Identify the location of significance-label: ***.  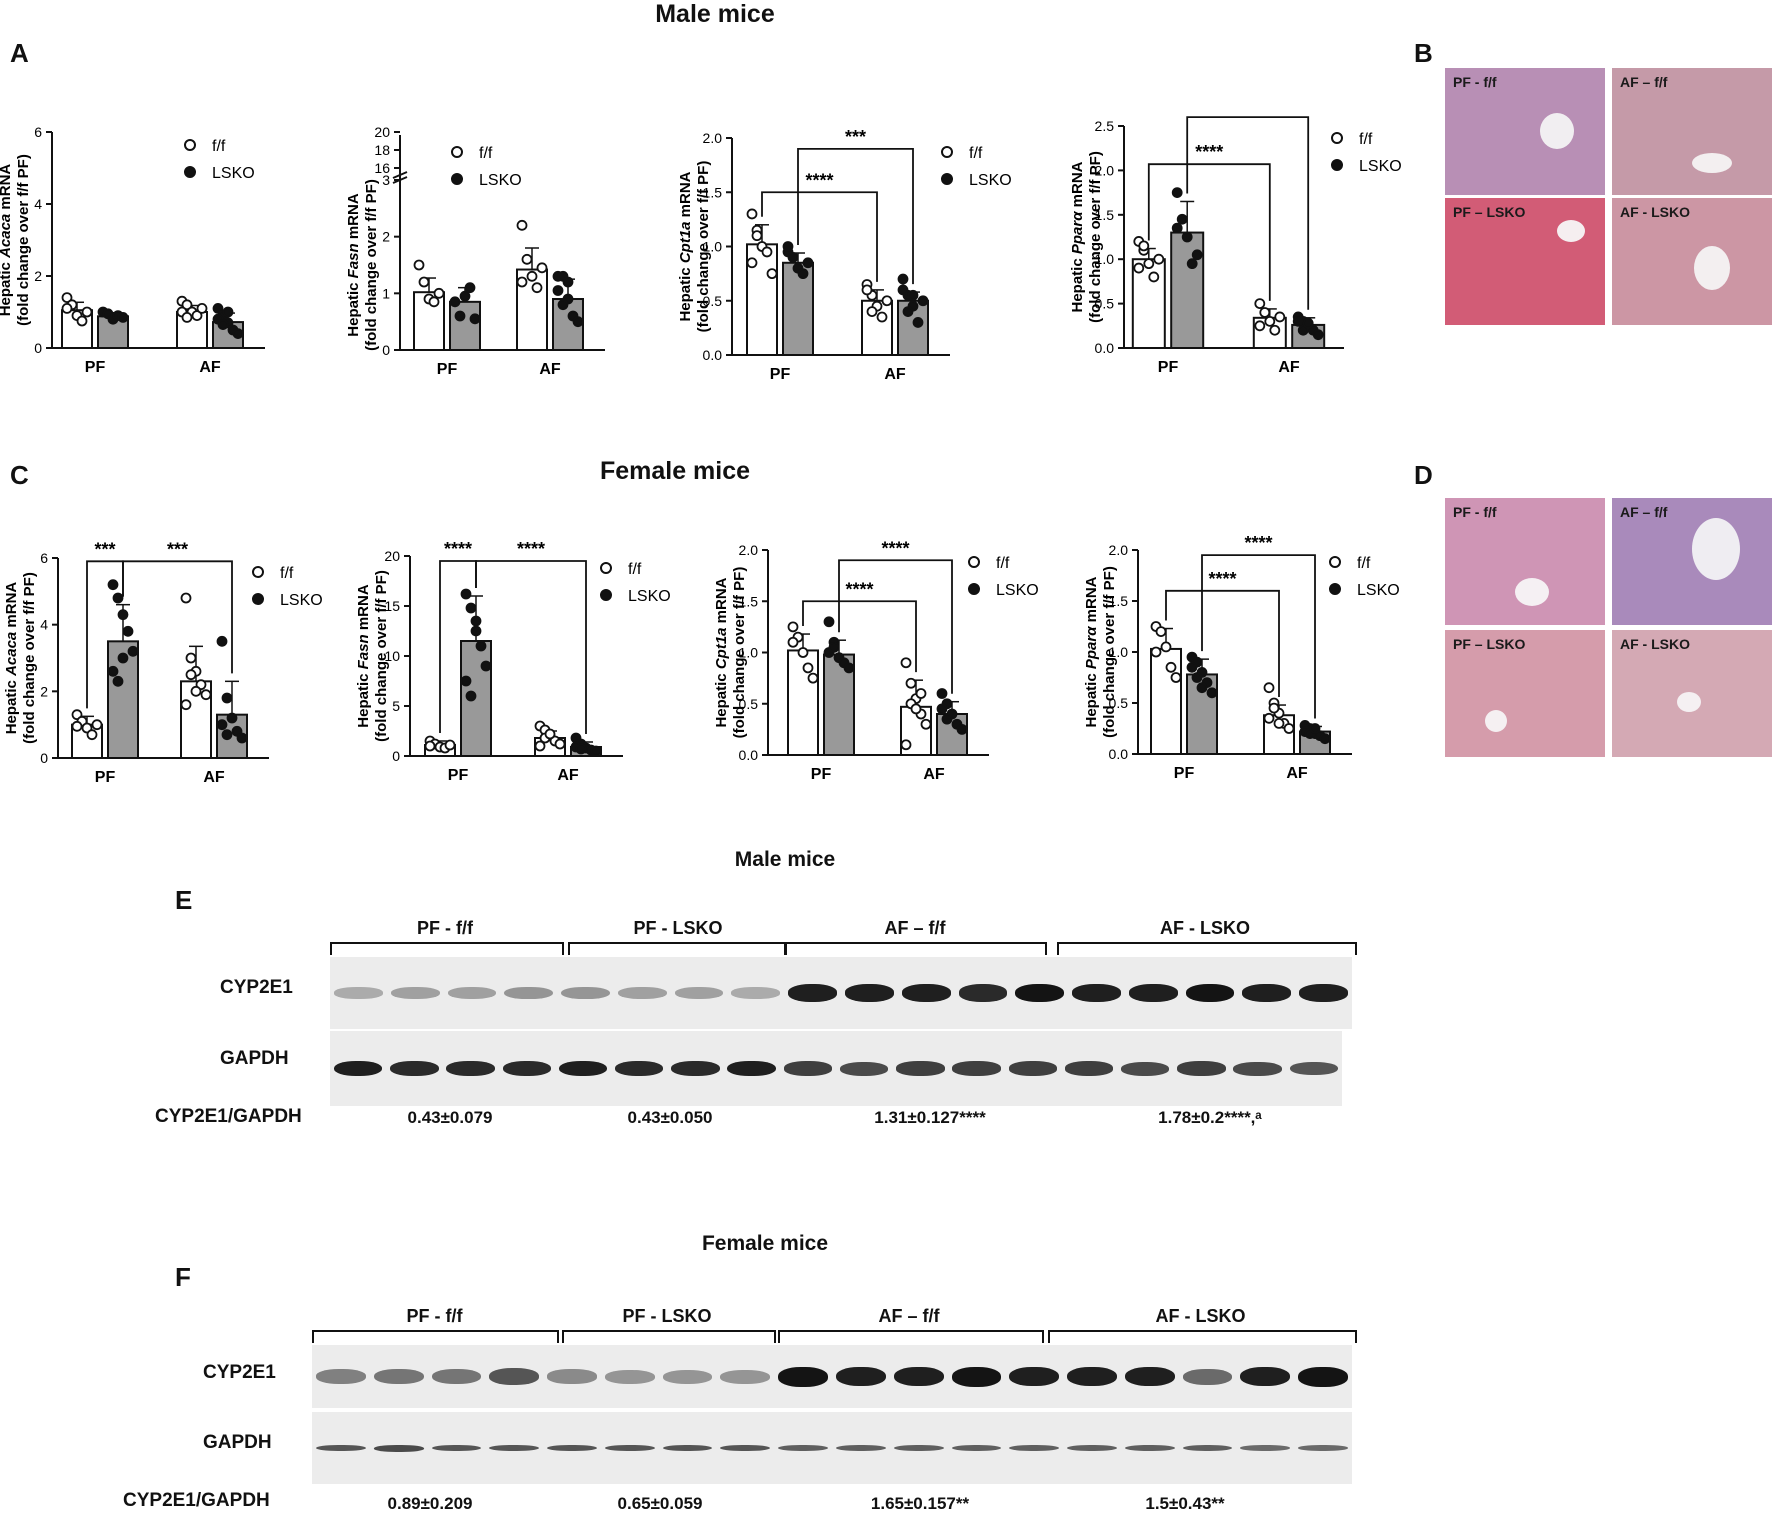
(177, 549).